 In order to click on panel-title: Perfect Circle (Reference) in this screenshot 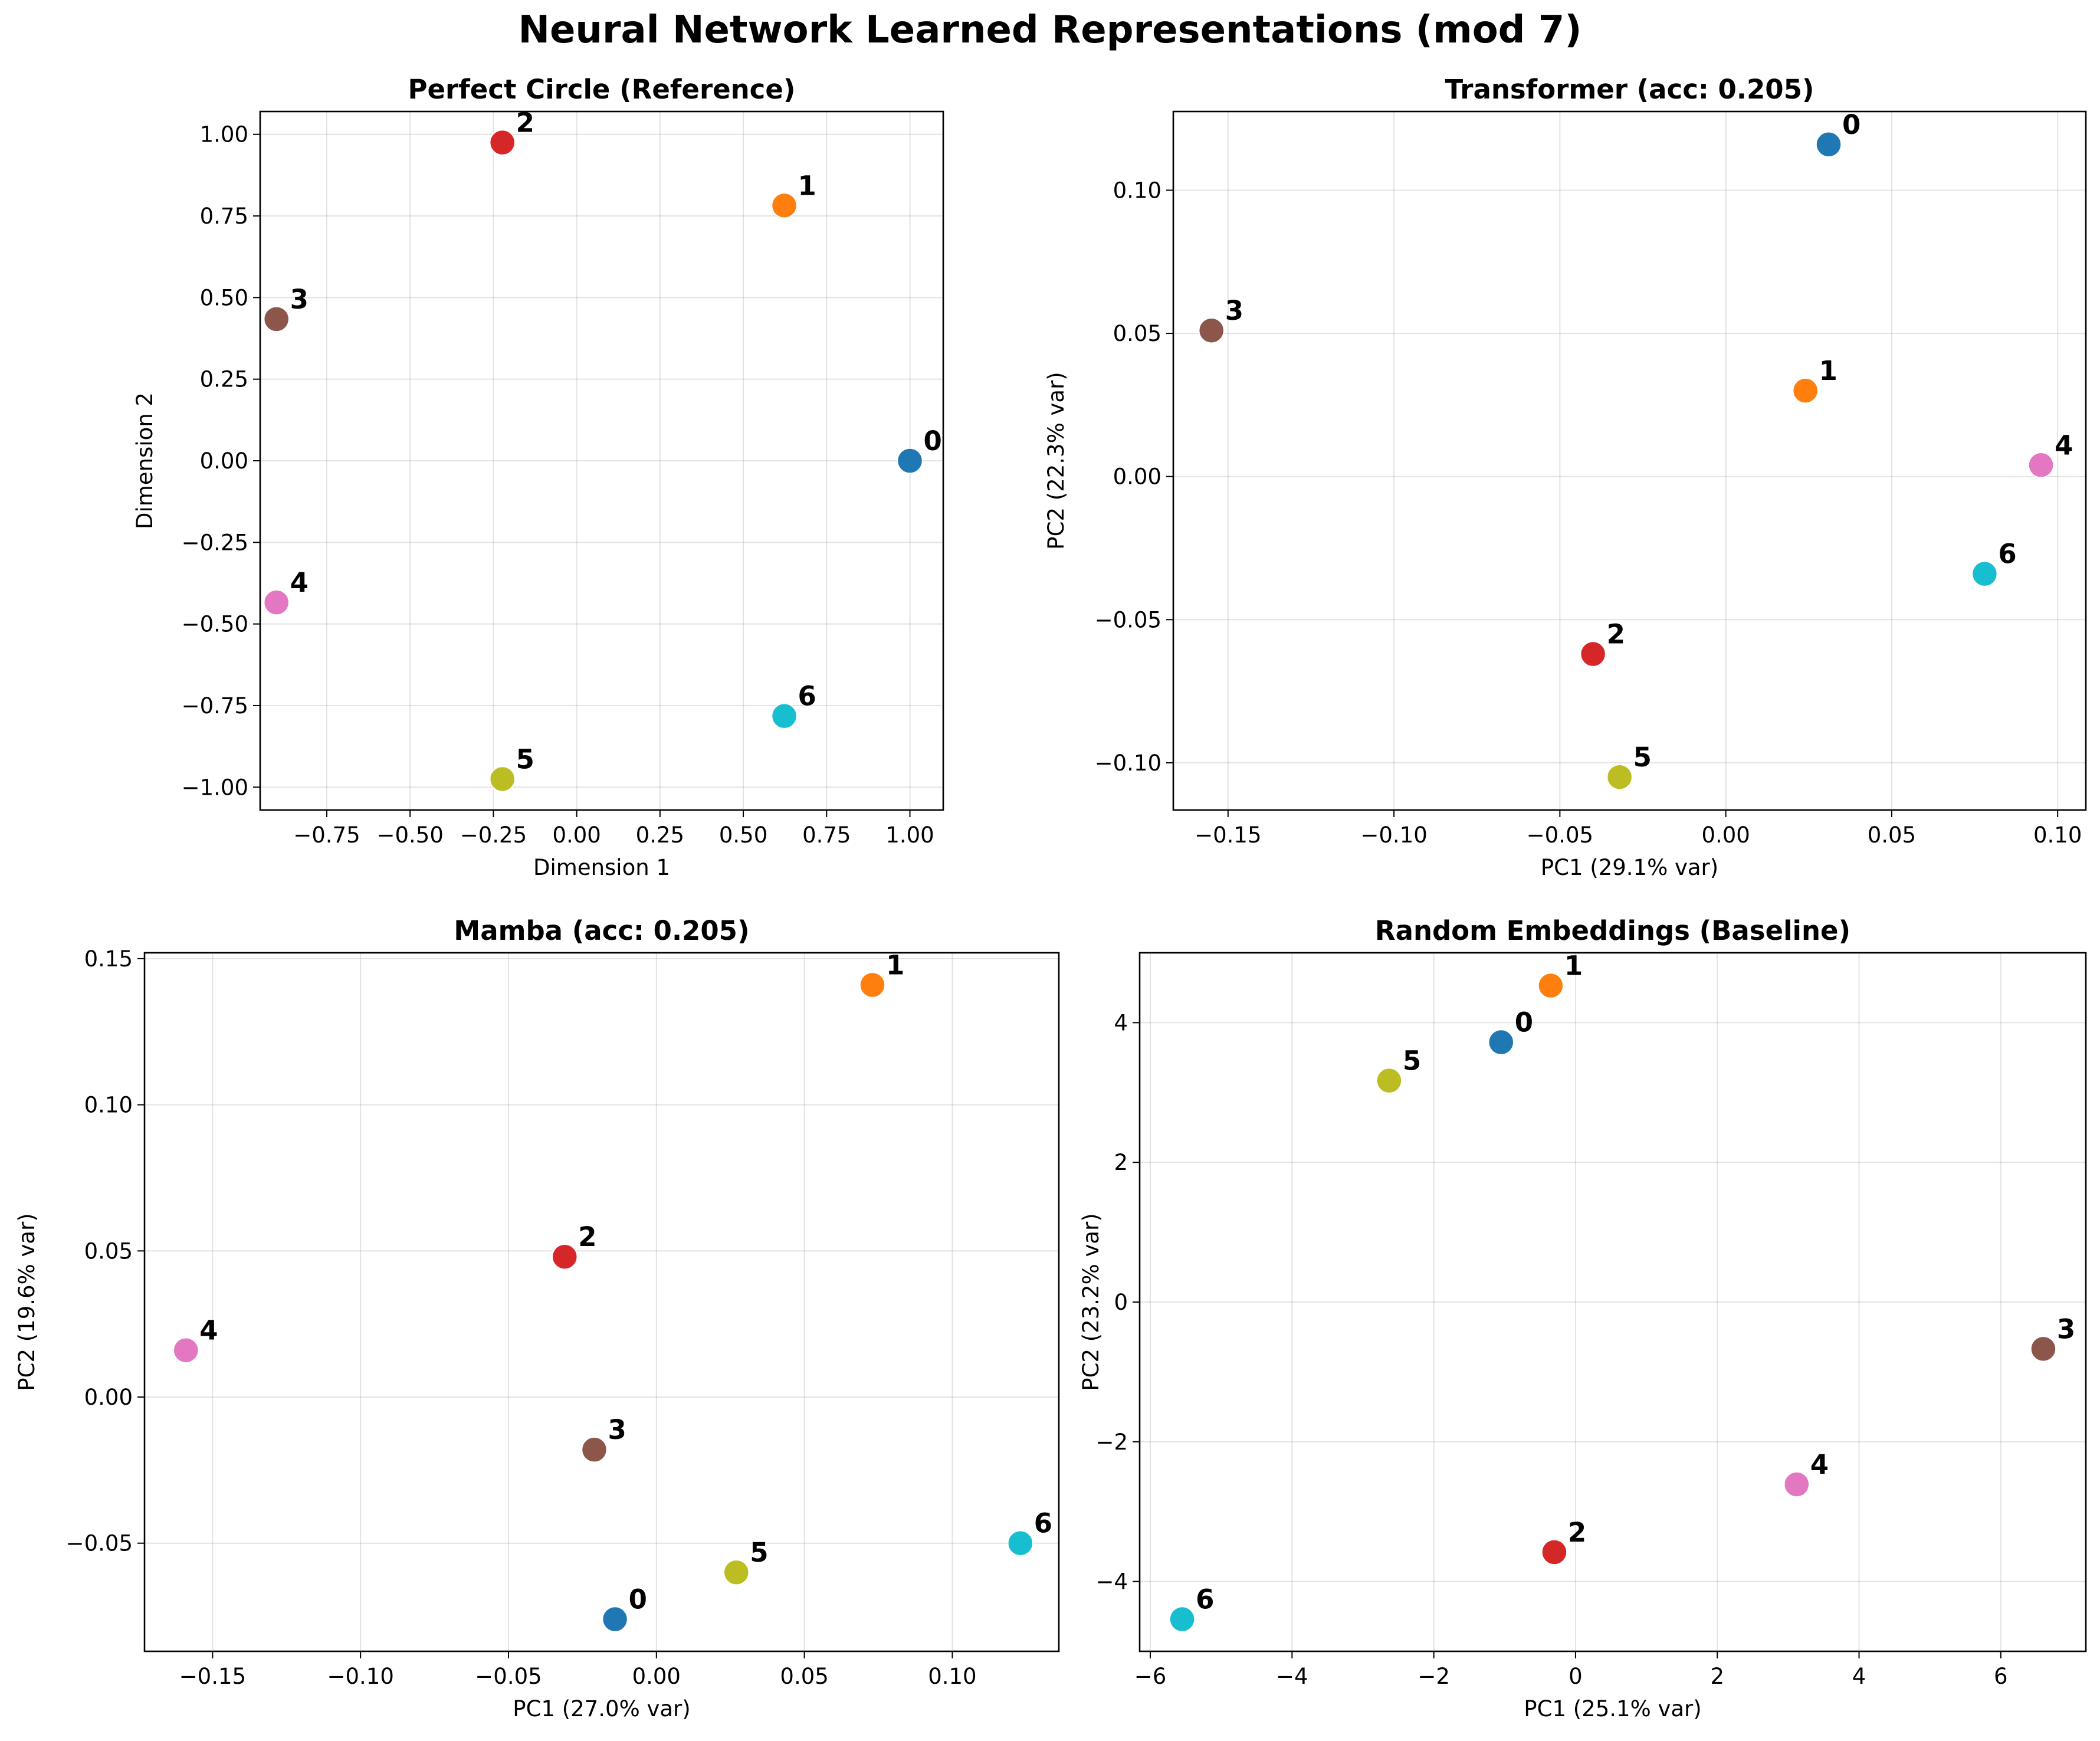, I will do `click(602, 89)`.